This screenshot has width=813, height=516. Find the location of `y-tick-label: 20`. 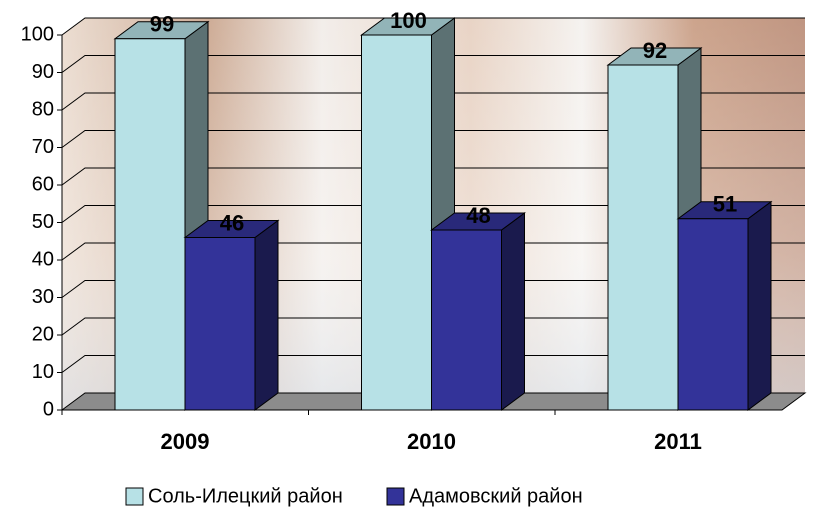

y-tick-label: 20 is located at coordinates (43, 334).